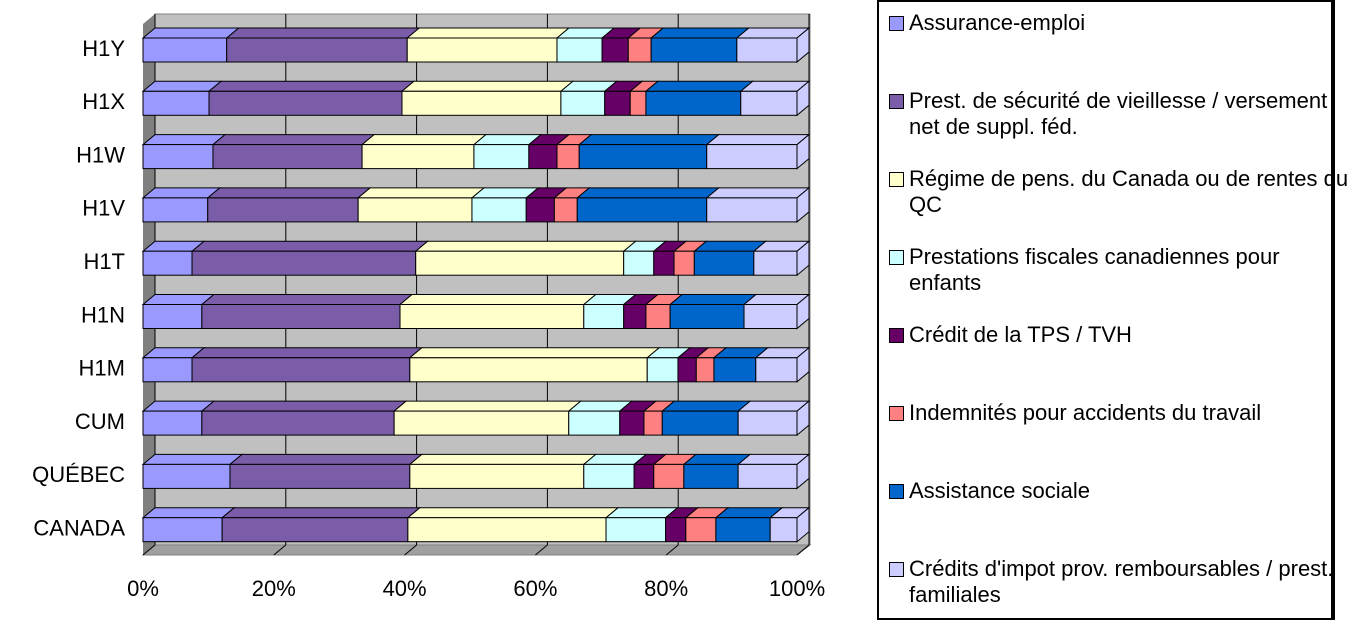  What do you see at coordinates (100, 154) in the screenshot?
I see `y-tick-label: H1W` at bounding box center [100, 154].